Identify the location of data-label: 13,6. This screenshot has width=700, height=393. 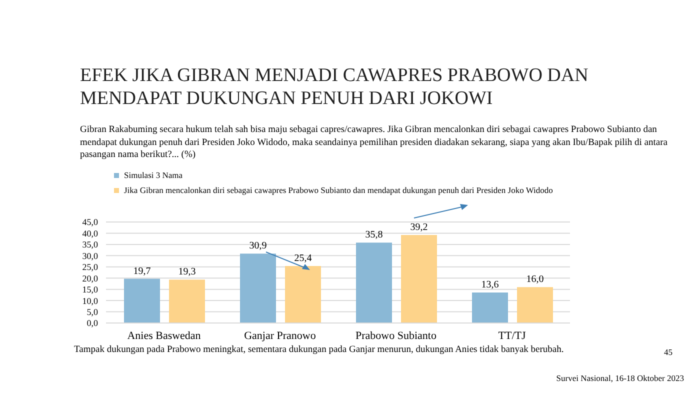
(490, 284).